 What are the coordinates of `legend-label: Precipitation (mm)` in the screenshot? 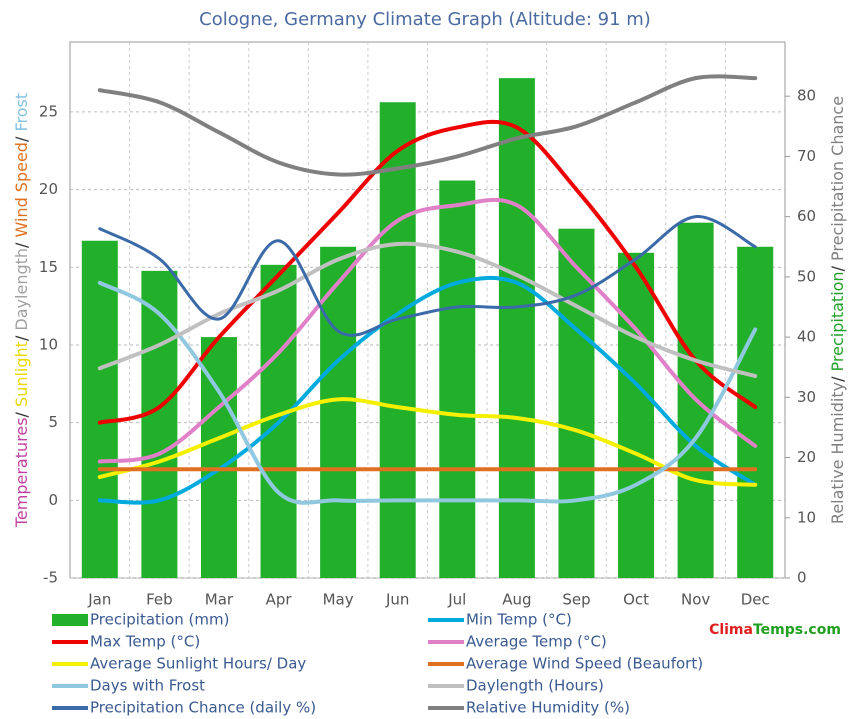 It's located at (159, 620).